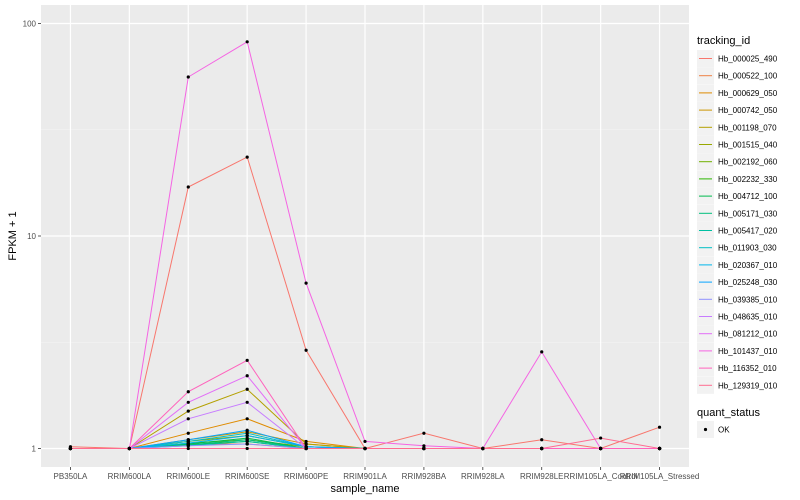 This screenshot has height=500, width=800. What do you see at coordinates (660, 476) in the screenshot?
I see `x-tick-label: RRIM105LA_Stressed` at bounding box center [660, 476].